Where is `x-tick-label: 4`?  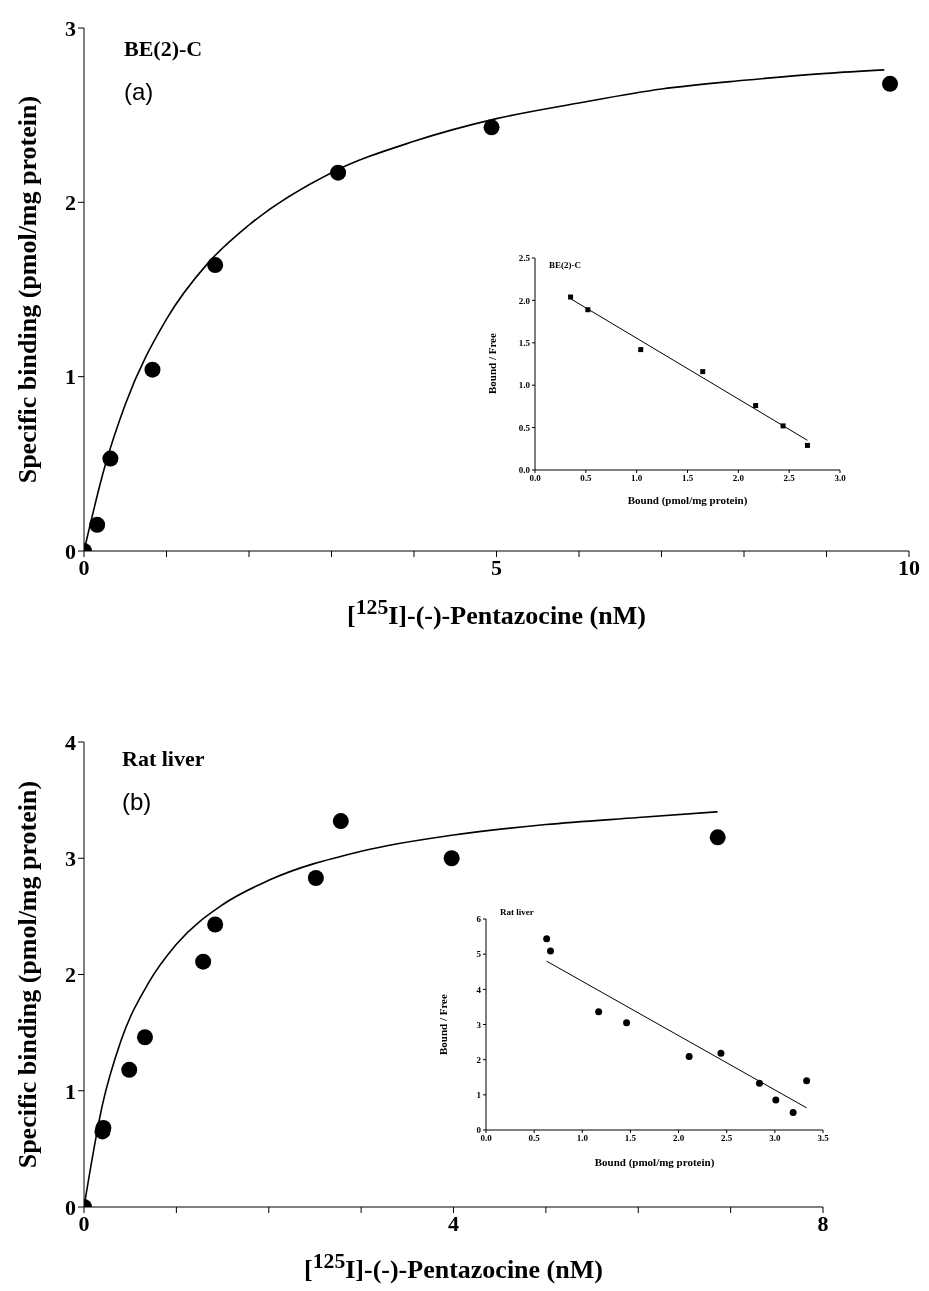 x-tick-label: 4 is located at coordinates (453, 1223).